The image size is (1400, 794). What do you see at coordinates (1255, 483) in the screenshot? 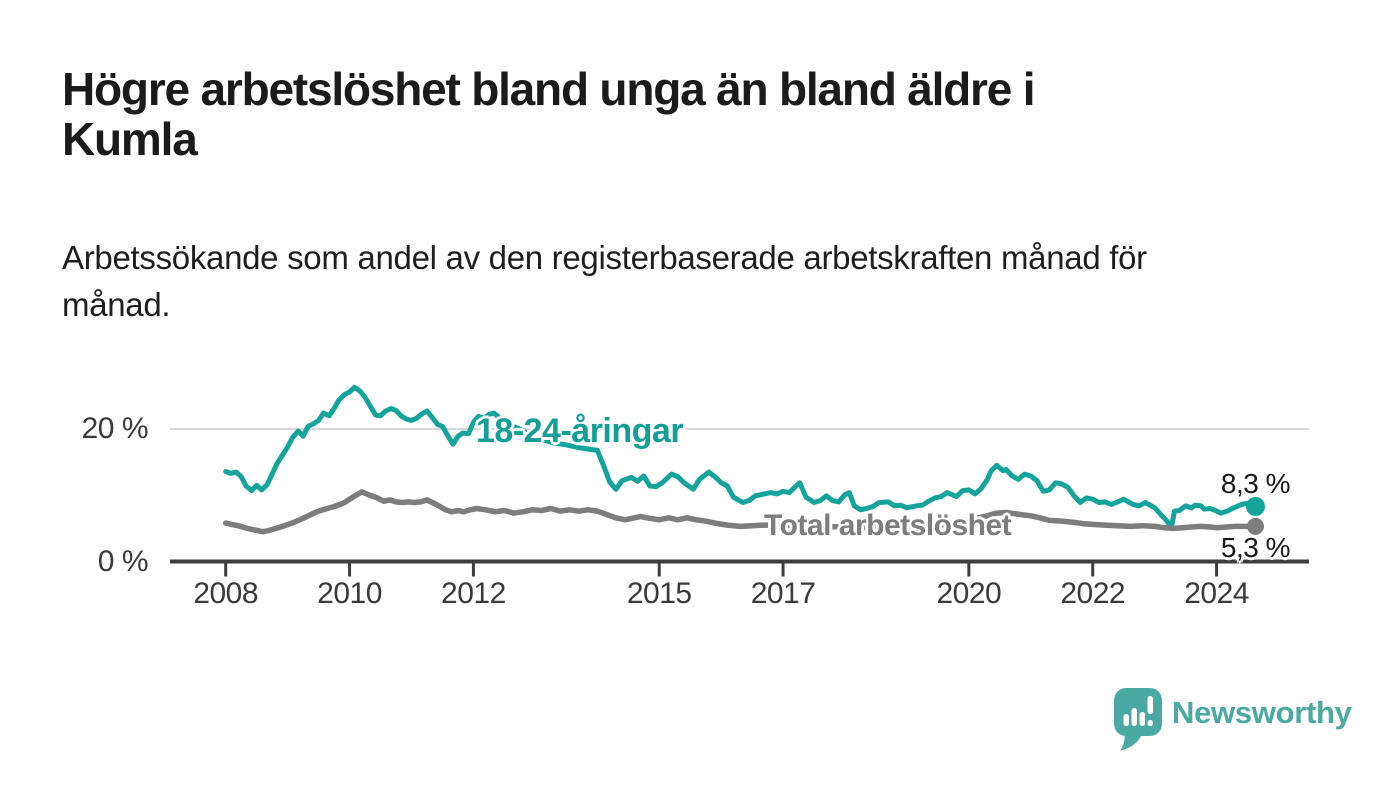
I see `end-value-label-young: 8,3 %` at bounding box center [1255, 483].